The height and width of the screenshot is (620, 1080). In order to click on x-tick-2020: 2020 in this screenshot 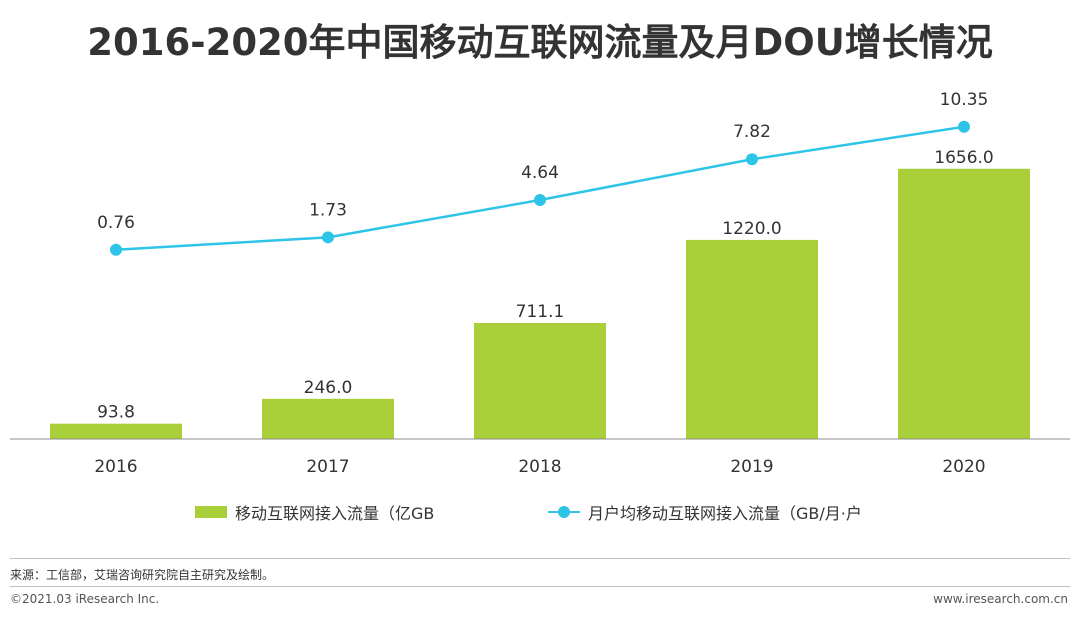, I will do `click(963, 467)`.